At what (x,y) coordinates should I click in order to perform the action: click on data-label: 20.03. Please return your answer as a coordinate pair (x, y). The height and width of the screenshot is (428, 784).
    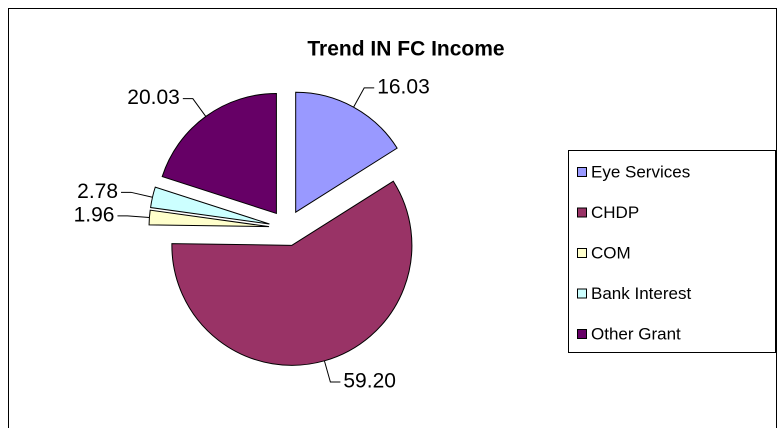
    Looking at the image, I should click on (153, 97).